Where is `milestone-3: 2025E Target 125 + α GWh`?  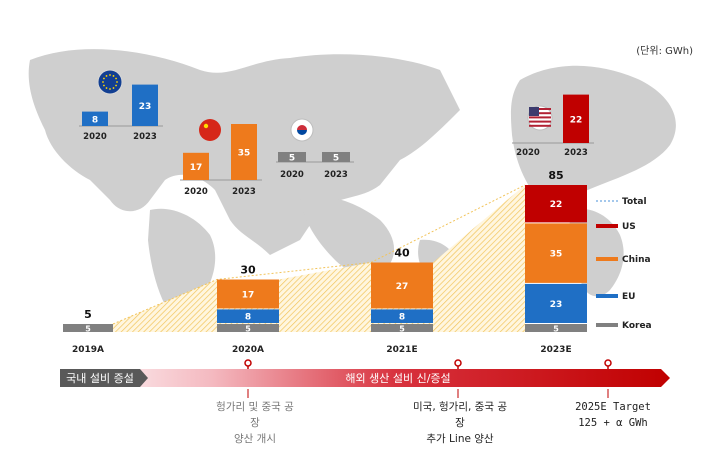 milestone-3: 2025E Target 125 + α GWh is located at coordinates (613, 415).